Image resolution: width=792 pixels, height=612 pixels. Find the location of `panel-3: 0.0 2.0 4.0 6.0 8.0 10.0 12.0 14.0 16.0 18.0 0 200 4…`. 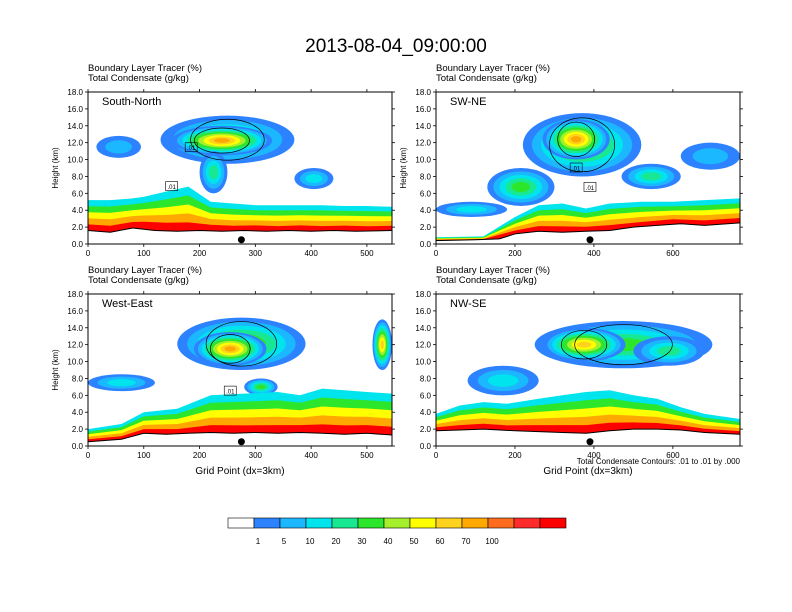

panel-3: 0.0 2.0 4.0 6.0 8.0 10.0 12.0 14.0 16.0 18.0 0 200 4… is located at coordinates (579, 371).